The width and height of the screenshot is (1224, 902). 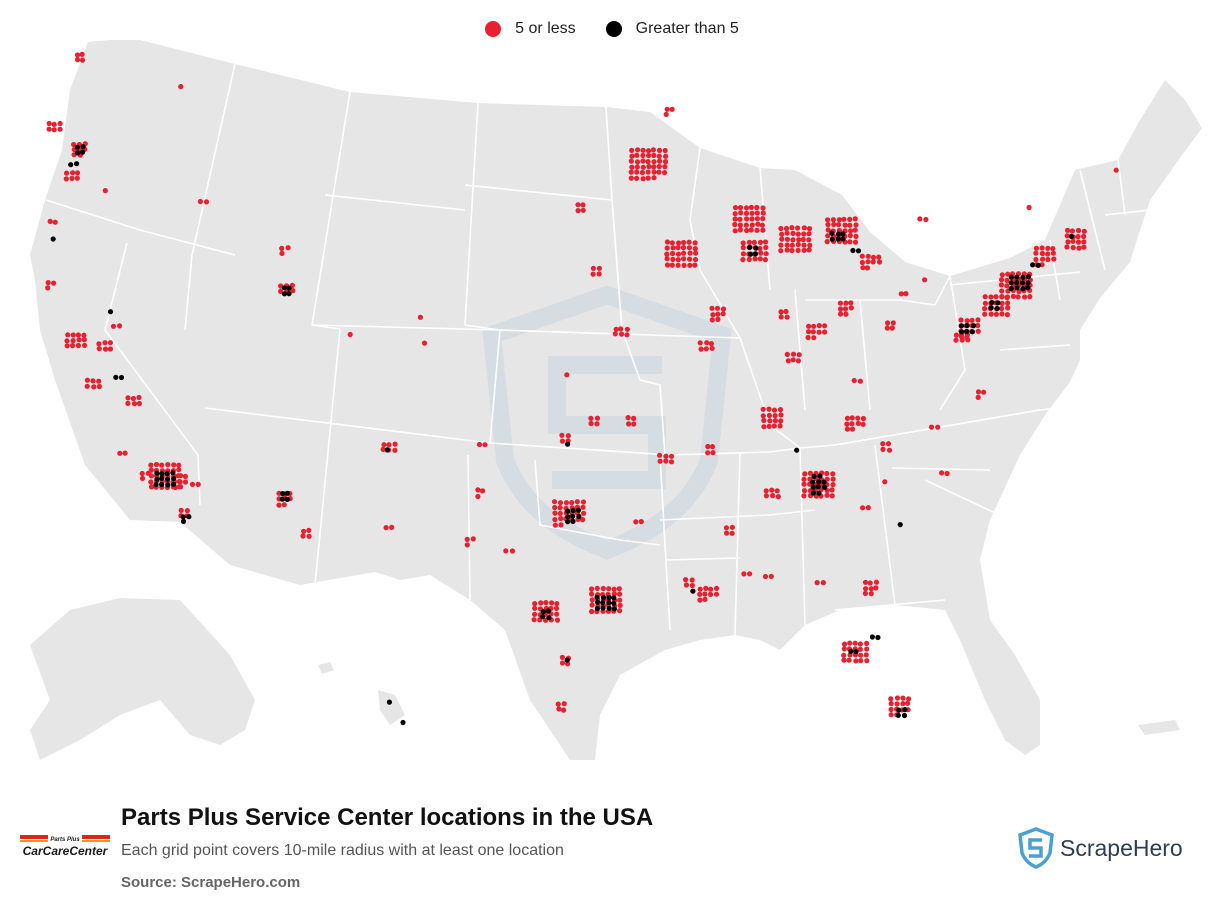 I want to click on hawaii-island-shape, so click(x=326, y=668).